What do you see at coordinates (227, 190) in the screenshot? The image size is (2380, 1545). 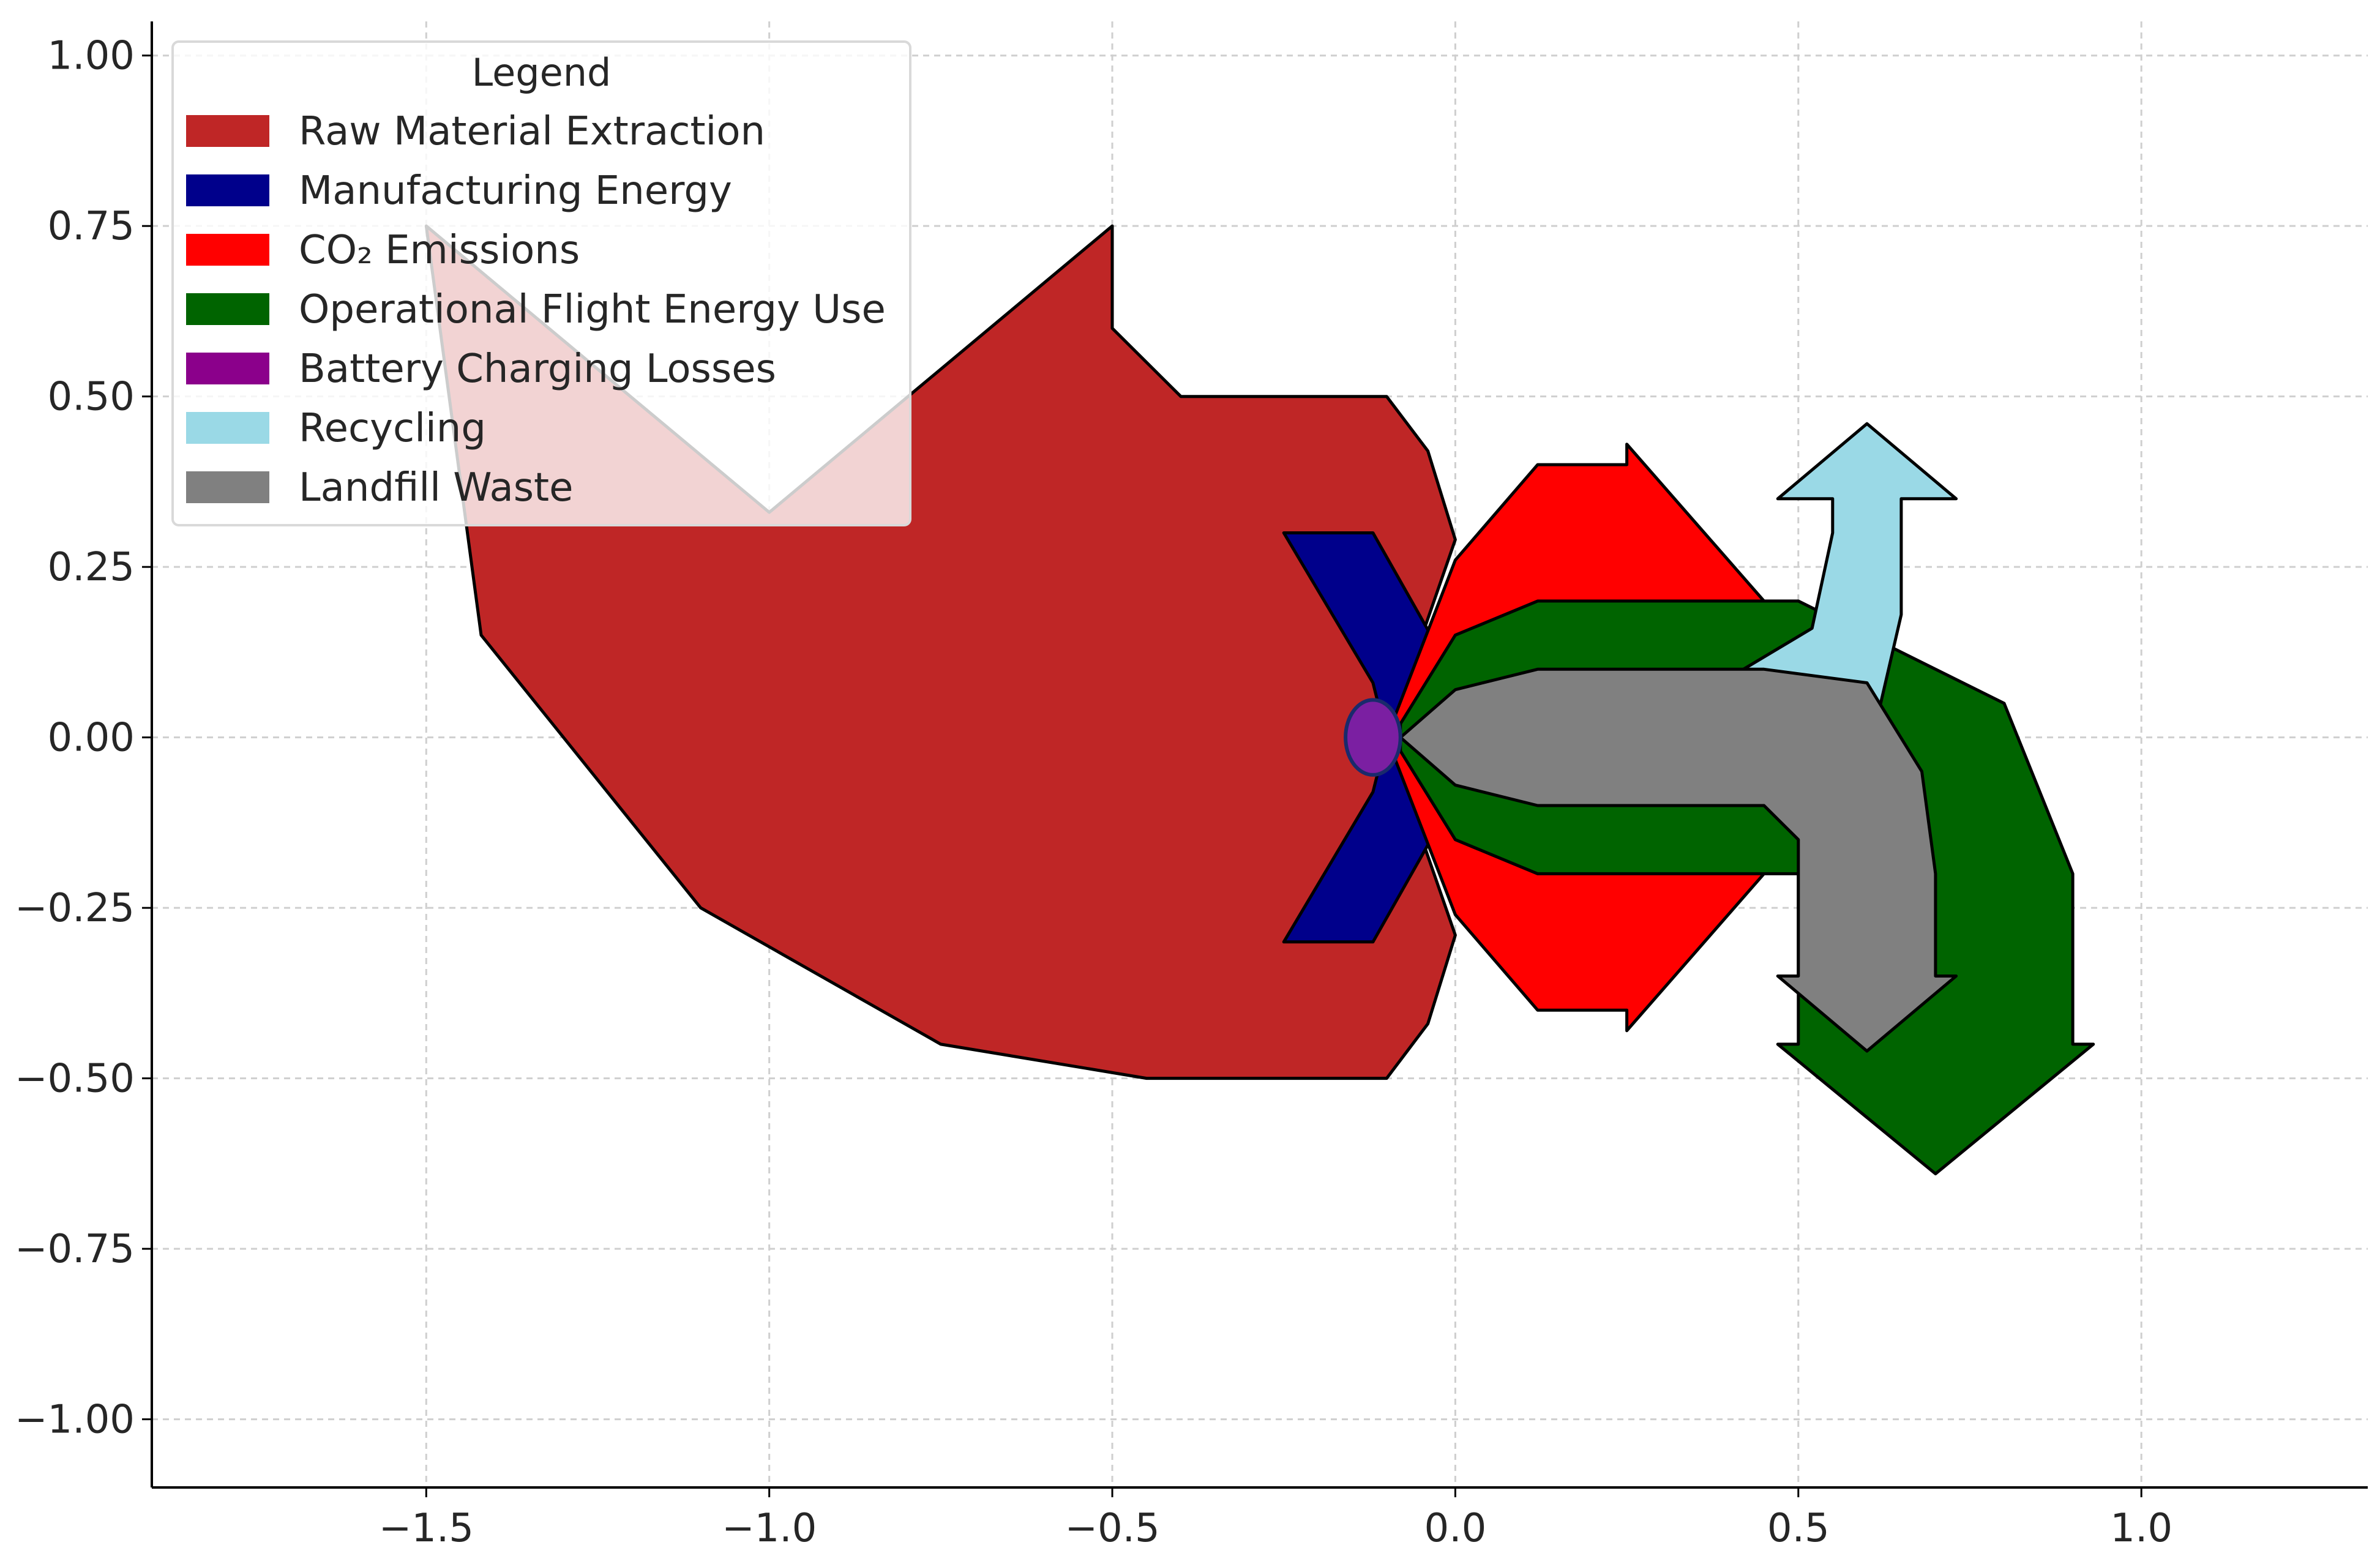 I see `legend-swatch-manufacturing-energy` at bounding box center [227, 190].